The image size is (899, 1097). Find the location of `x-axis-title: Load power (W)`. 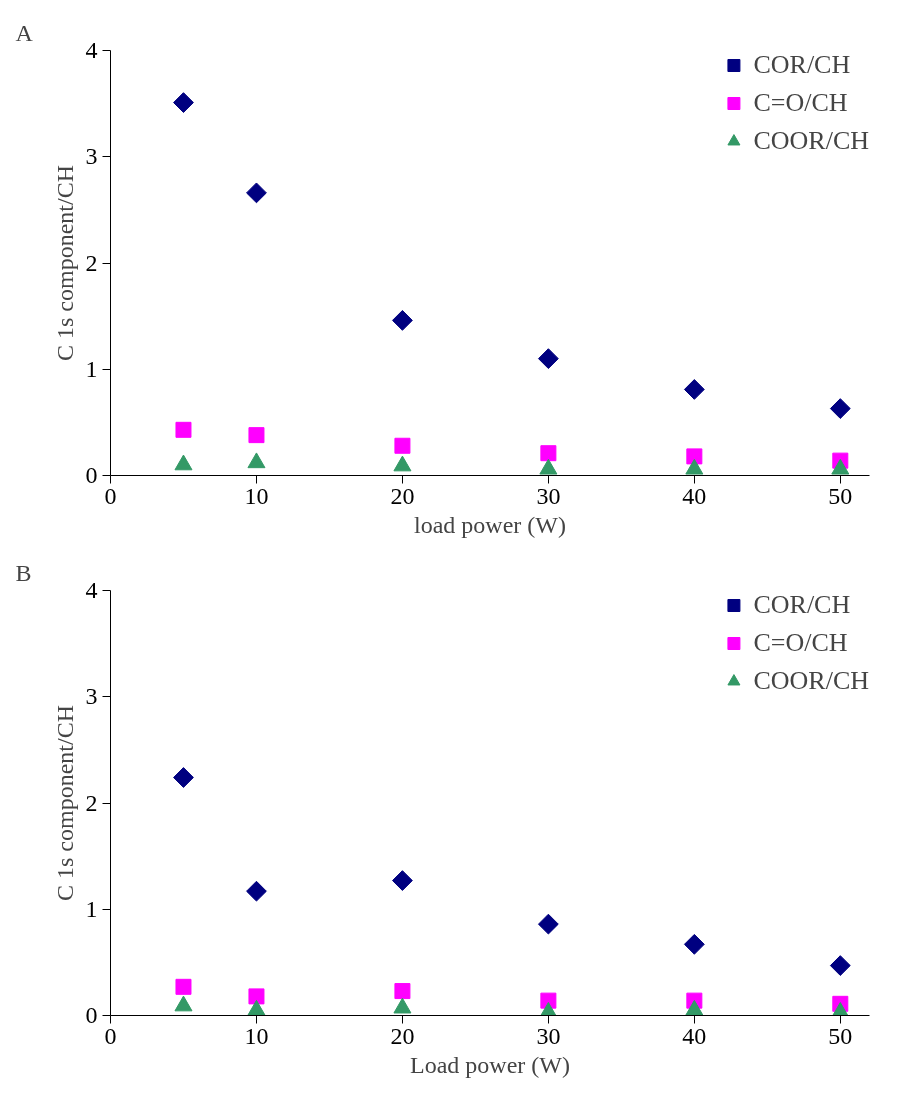

x-axis-title: Load power (W) is located at coordinates (490, 1064).